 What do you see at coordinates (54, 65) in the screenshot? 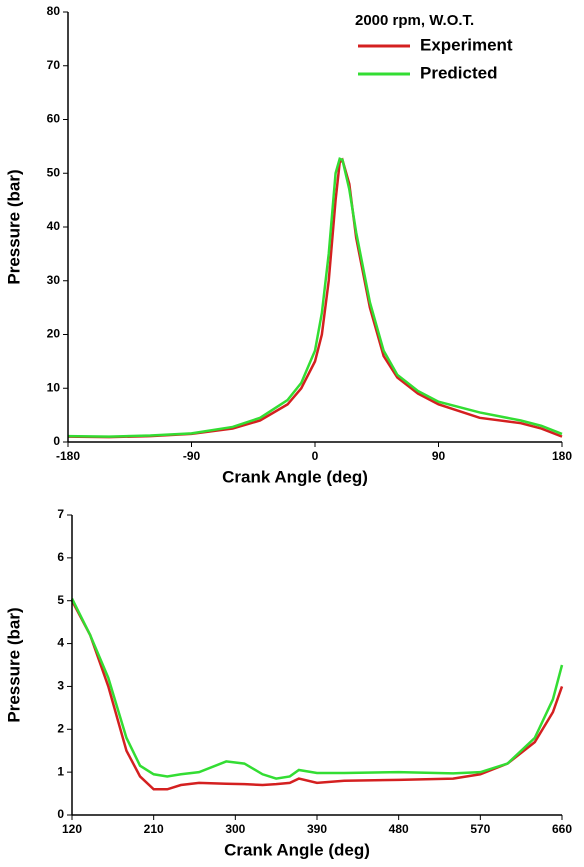
I see `y-tick-label: 70` at bounding box center [54, 65].